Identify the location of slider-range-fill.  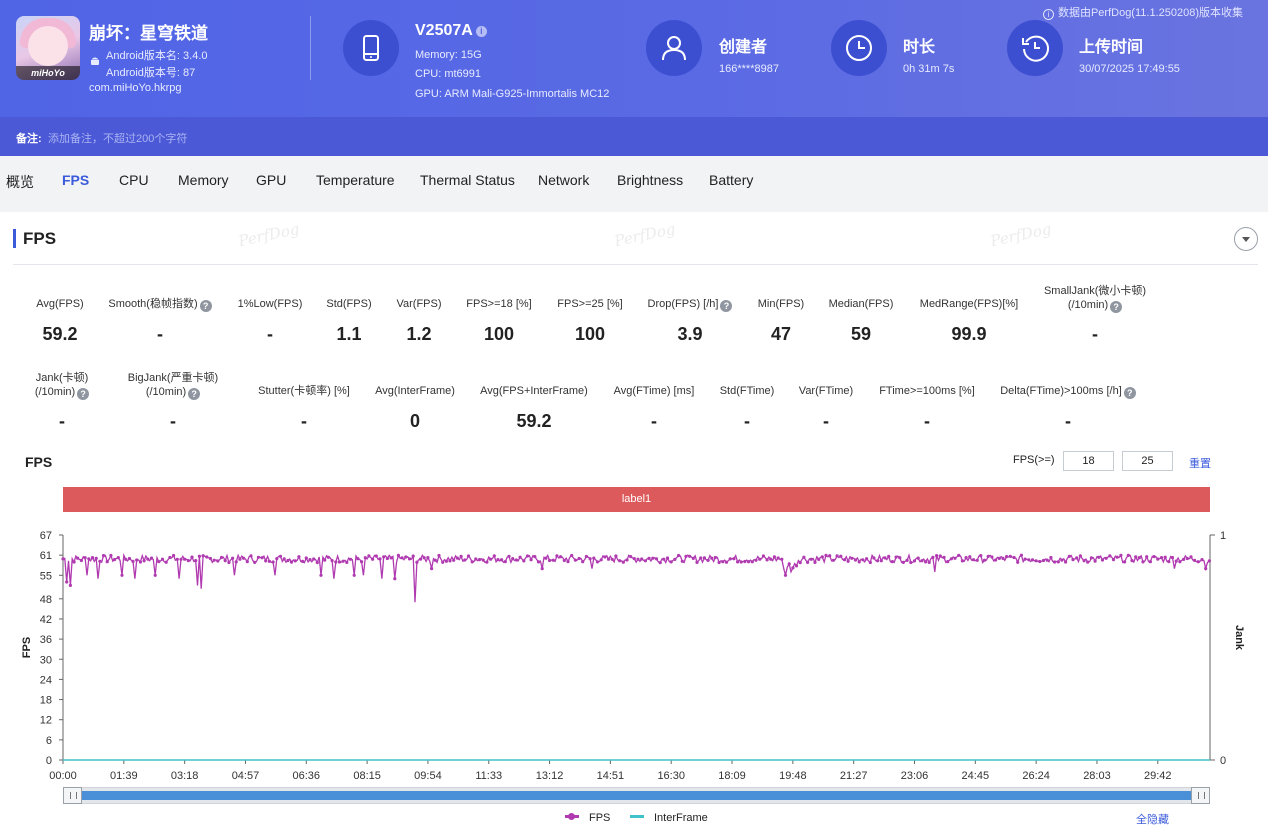
(636, 795).